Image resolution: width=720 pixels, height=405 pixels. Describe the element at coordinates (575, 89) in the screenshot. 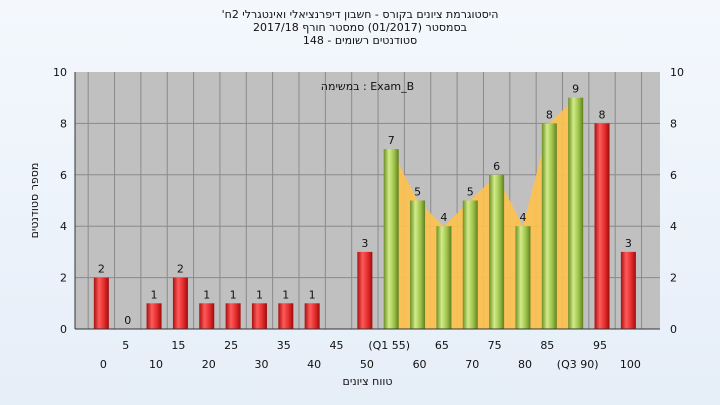

I see `bar-label-90: 9` at that location.